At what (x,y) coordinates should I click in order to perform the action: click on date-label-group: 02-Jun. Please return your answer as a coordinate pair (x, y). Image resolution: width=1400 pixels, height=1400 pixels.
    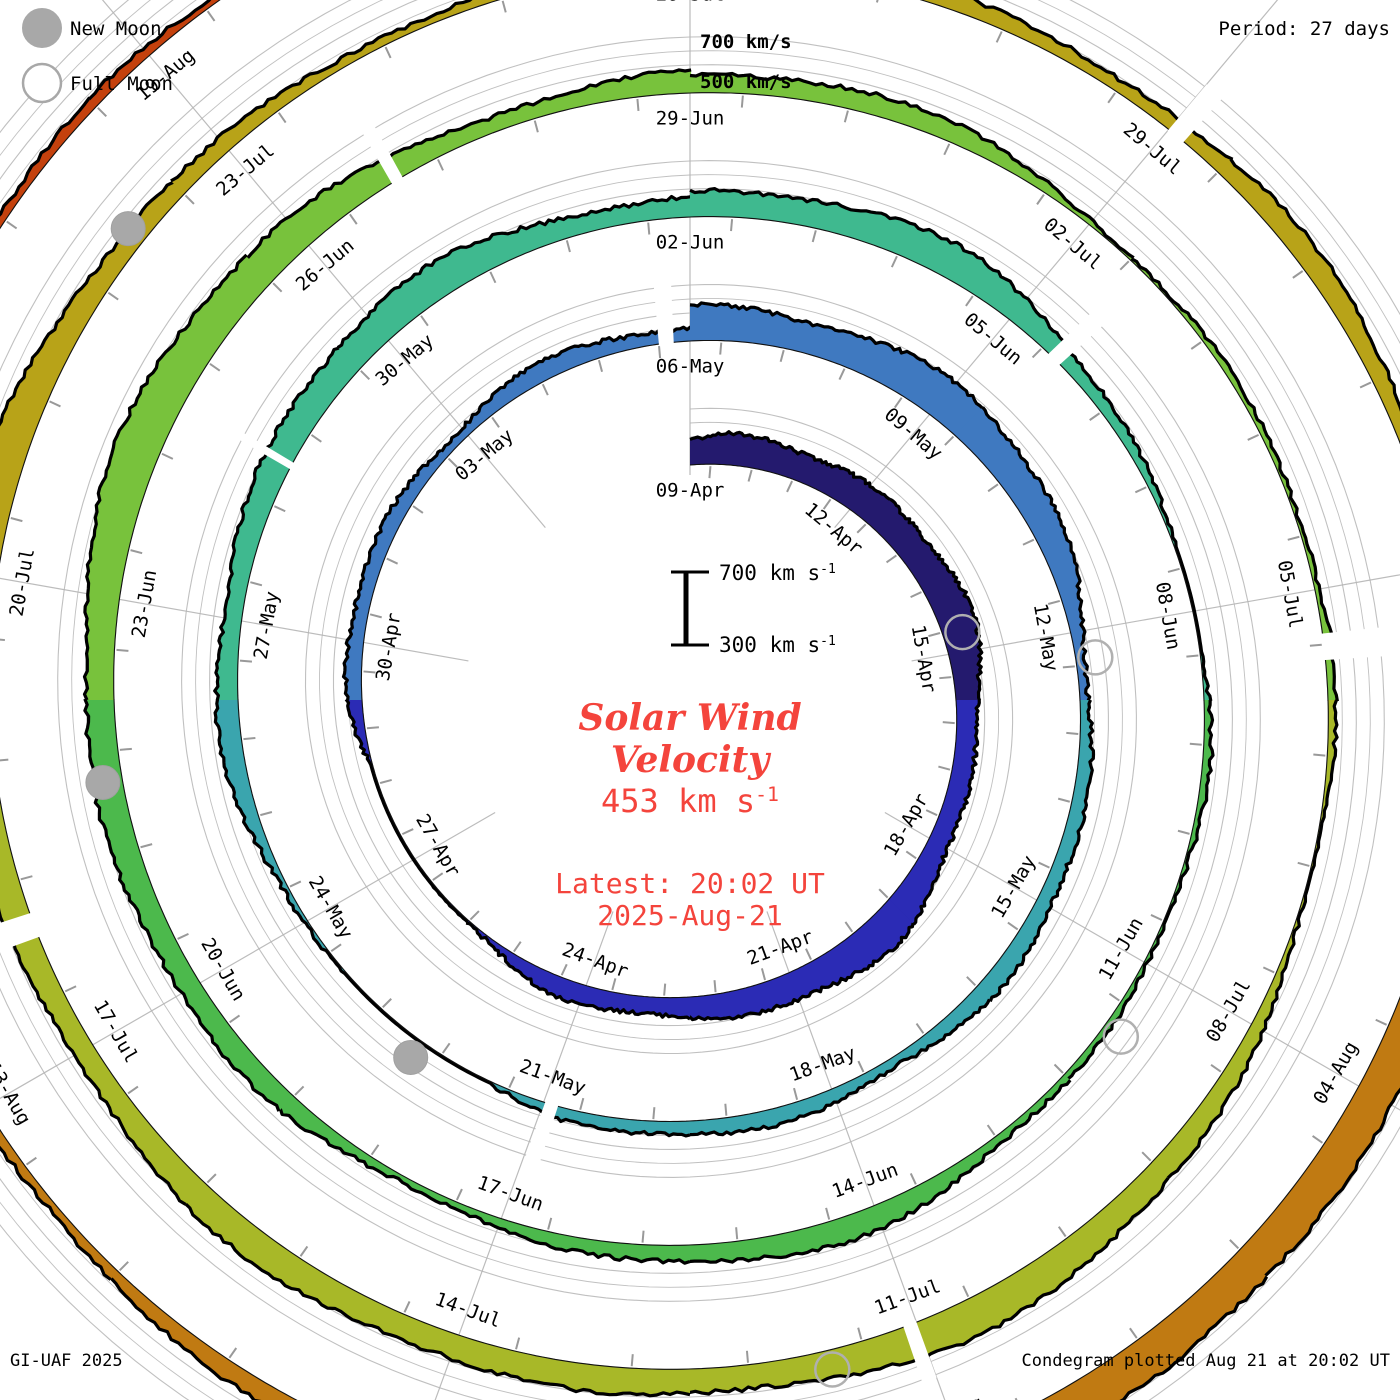
    Looking at the image, I should click on (690, 243).